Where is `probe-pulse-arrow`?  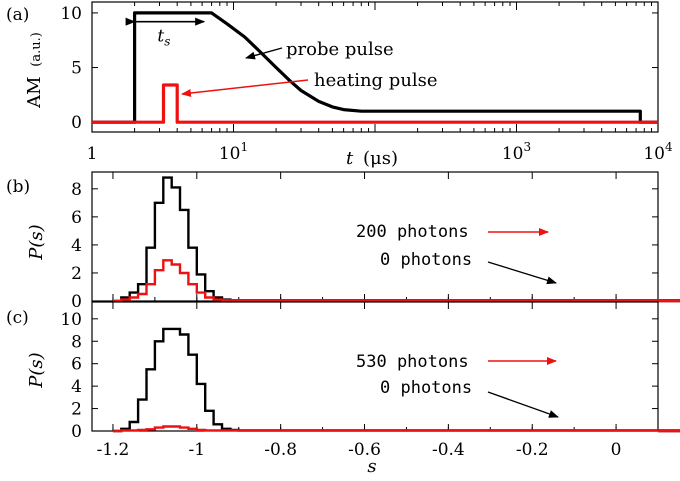 probe-pulse-arrow is located at coordinates (264, 53).